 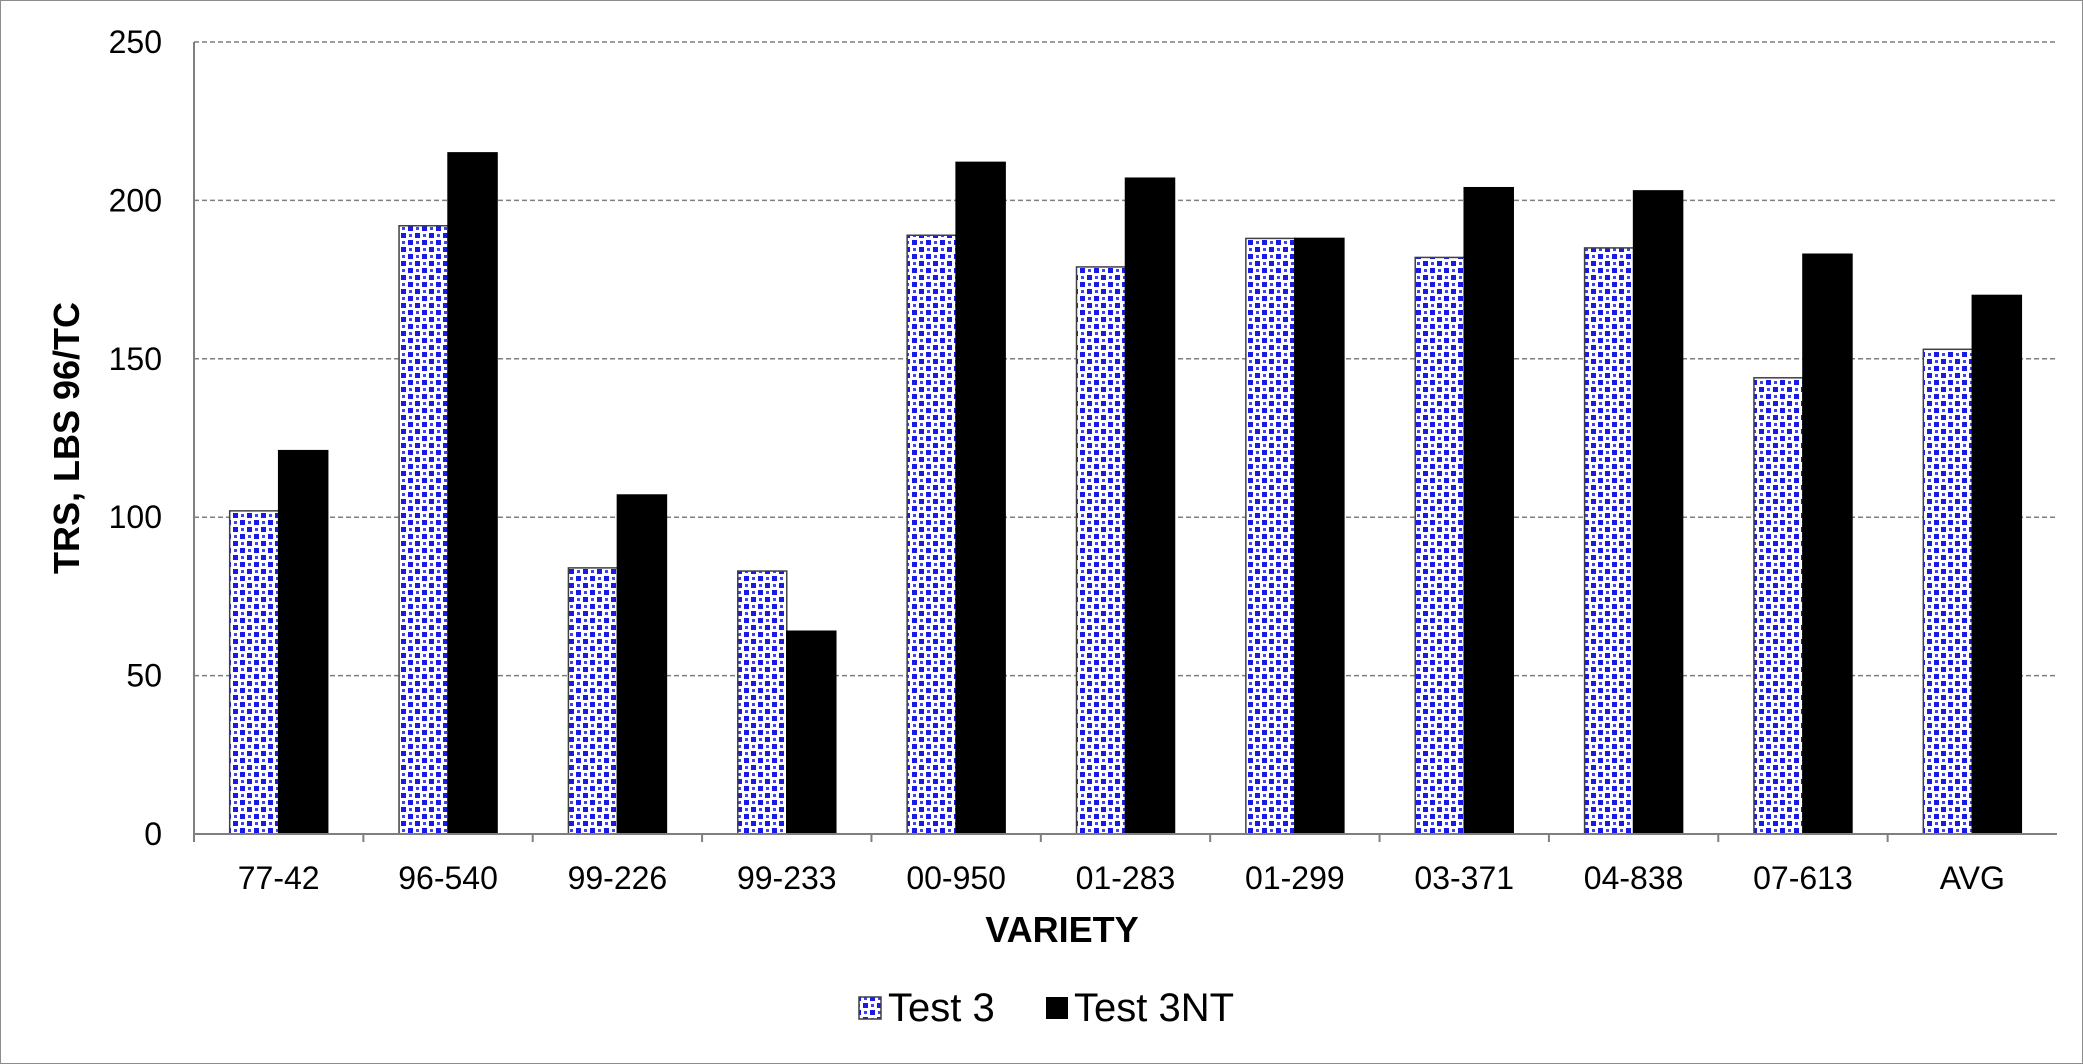 I want to click on x-tick-label: 07-613, so click(x=1803, y=878).